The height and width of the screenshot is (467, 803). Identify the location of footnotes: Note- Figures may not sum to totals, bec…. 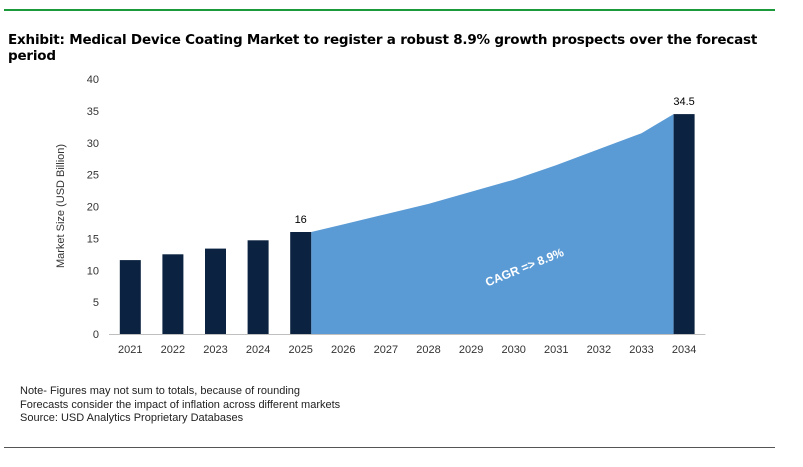
(180, 405).